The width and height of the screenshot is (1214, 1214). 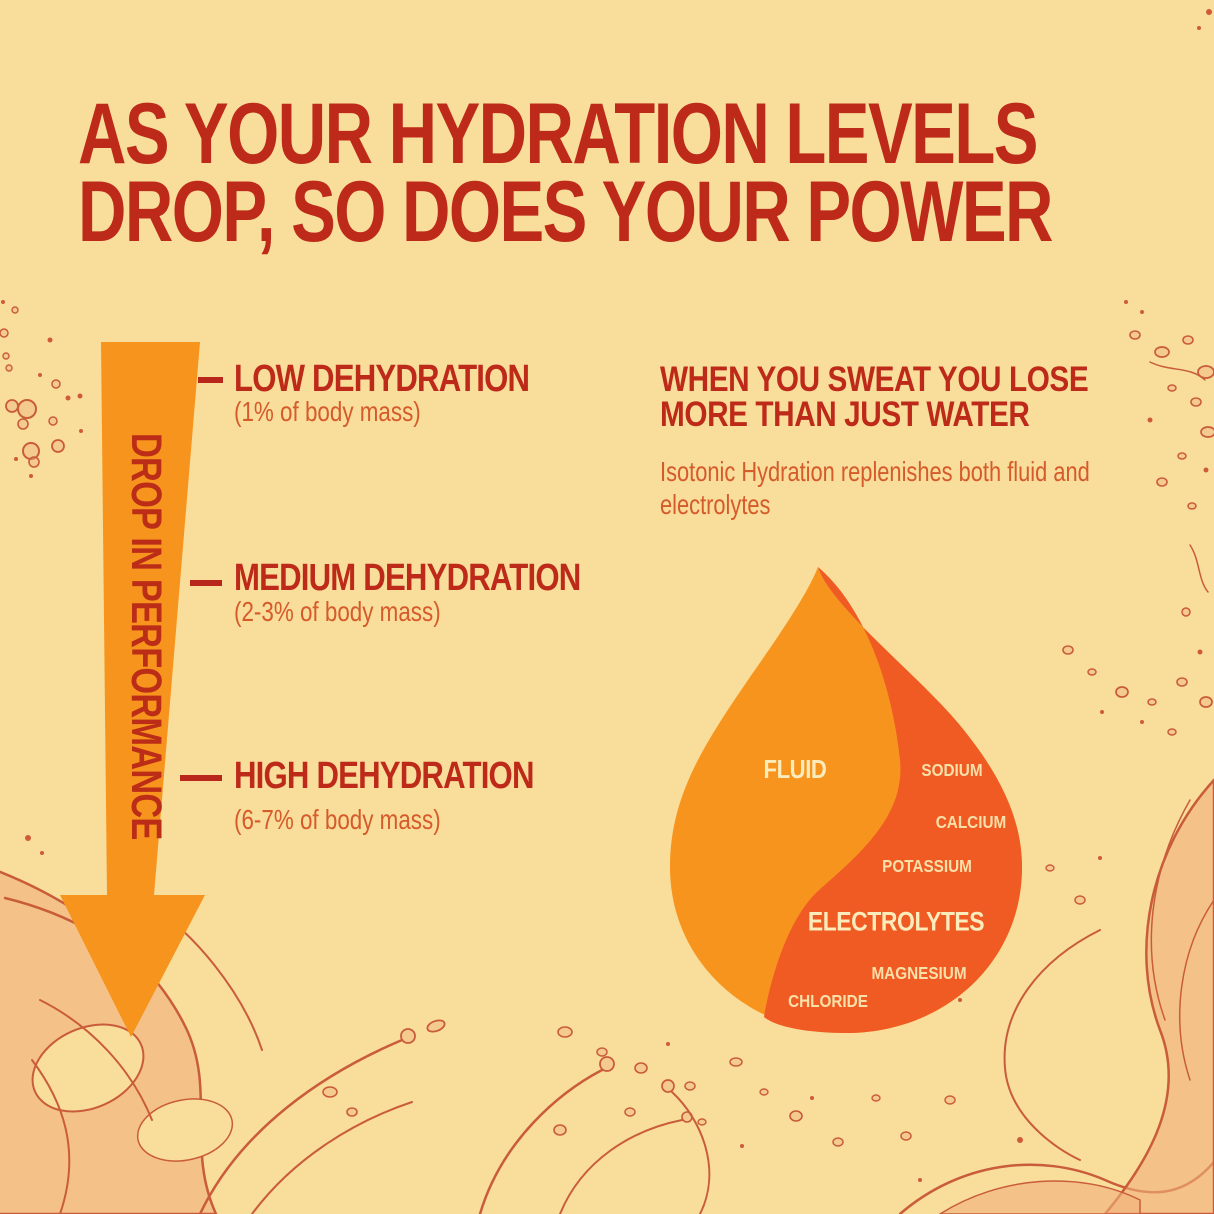 What do you see at coordinates (896, 922) in the screenshot?
I see `electrolytes-label: ELECTROLYTES` at bounding box center [896, 922].